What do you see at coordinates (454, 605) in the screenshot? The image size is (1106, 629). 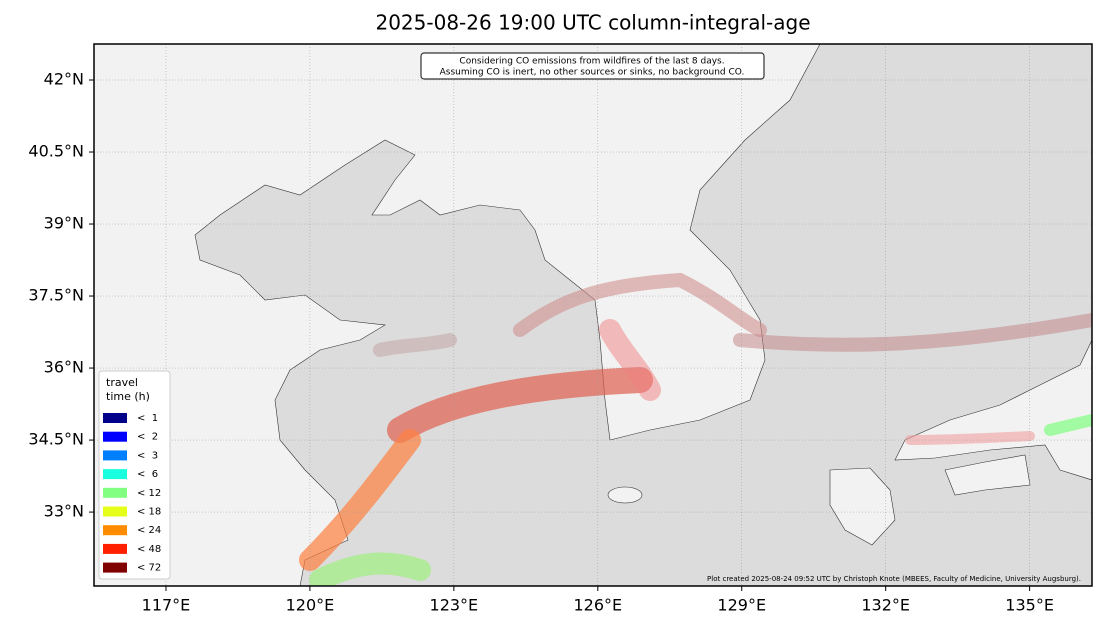 I see `x-tick-label: 123°E` at bounding box center [454, 605].